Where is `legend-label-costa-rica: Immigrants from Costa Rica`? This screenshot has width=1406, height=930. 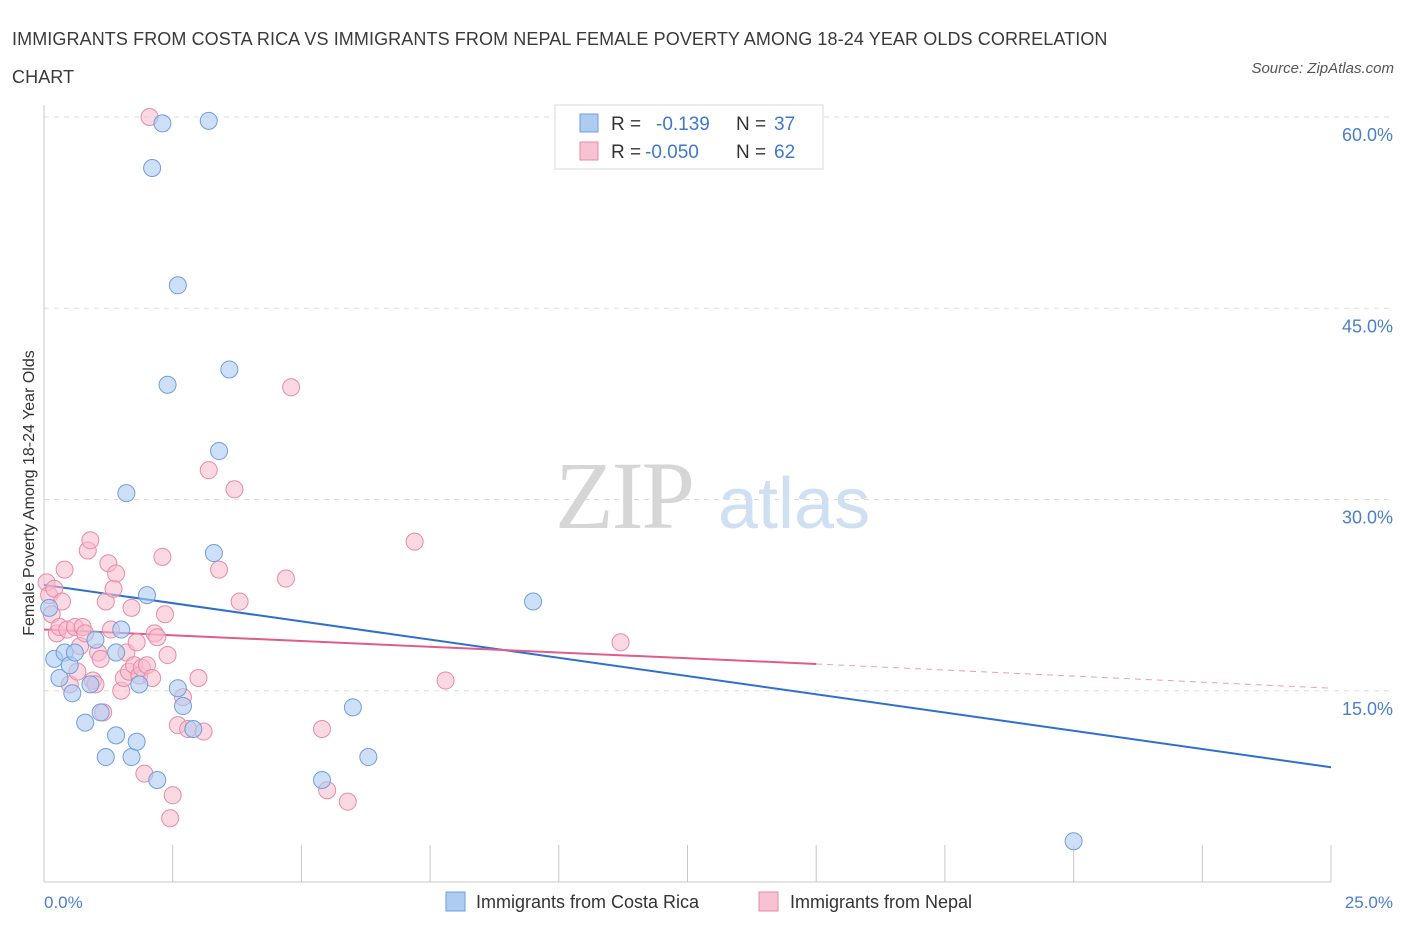
legend-label-costa-rica: Immigrants from Costa Rica is located at coordinates (588, 902).